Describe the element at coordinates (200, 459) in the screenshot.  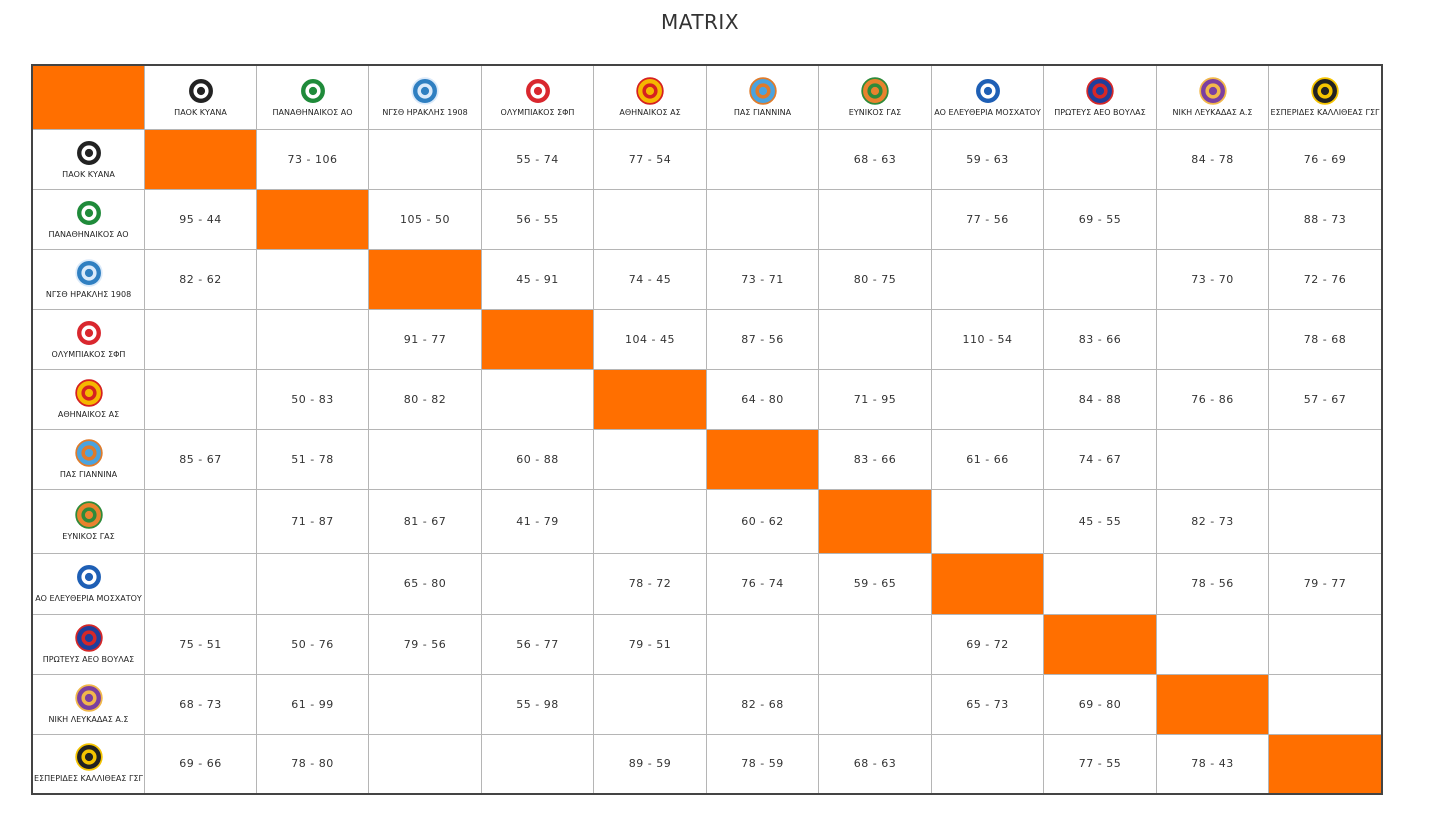
I see `score-cell: 85 - 67` at that location.